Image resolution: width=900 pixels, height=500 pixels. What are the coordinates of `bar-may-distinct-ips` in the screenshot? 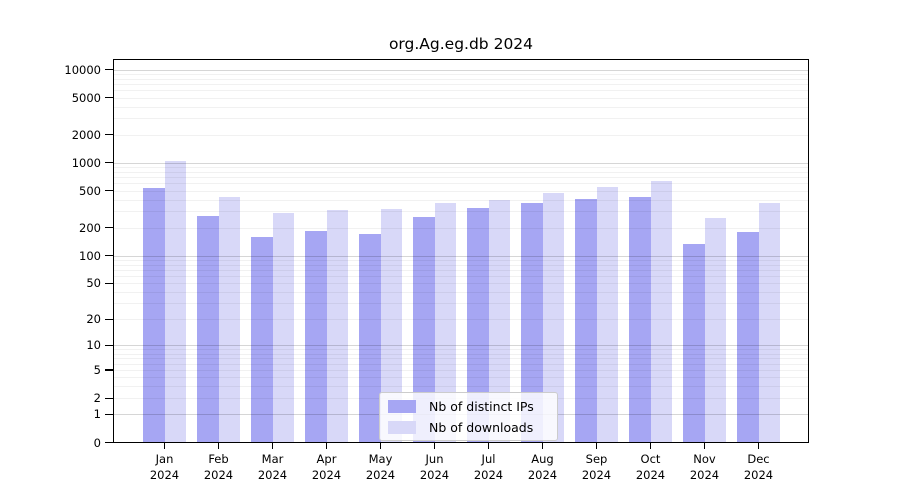 It's located at (370, 338).